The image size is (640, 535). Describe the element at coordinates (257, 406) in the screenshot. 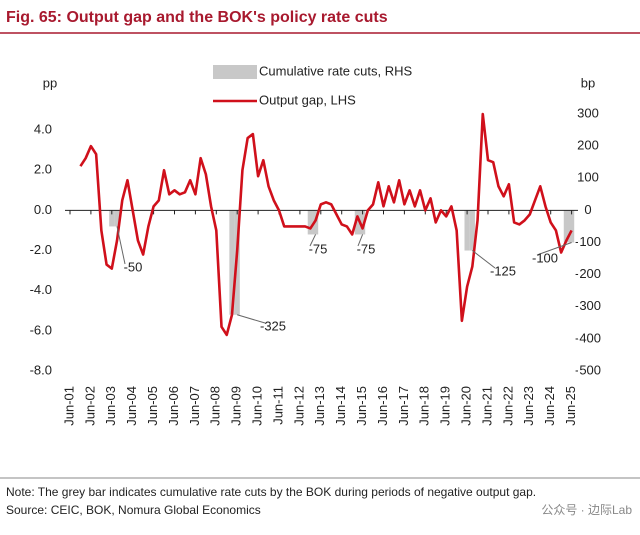

I see `x-tick-label: Jun-10` at that location.